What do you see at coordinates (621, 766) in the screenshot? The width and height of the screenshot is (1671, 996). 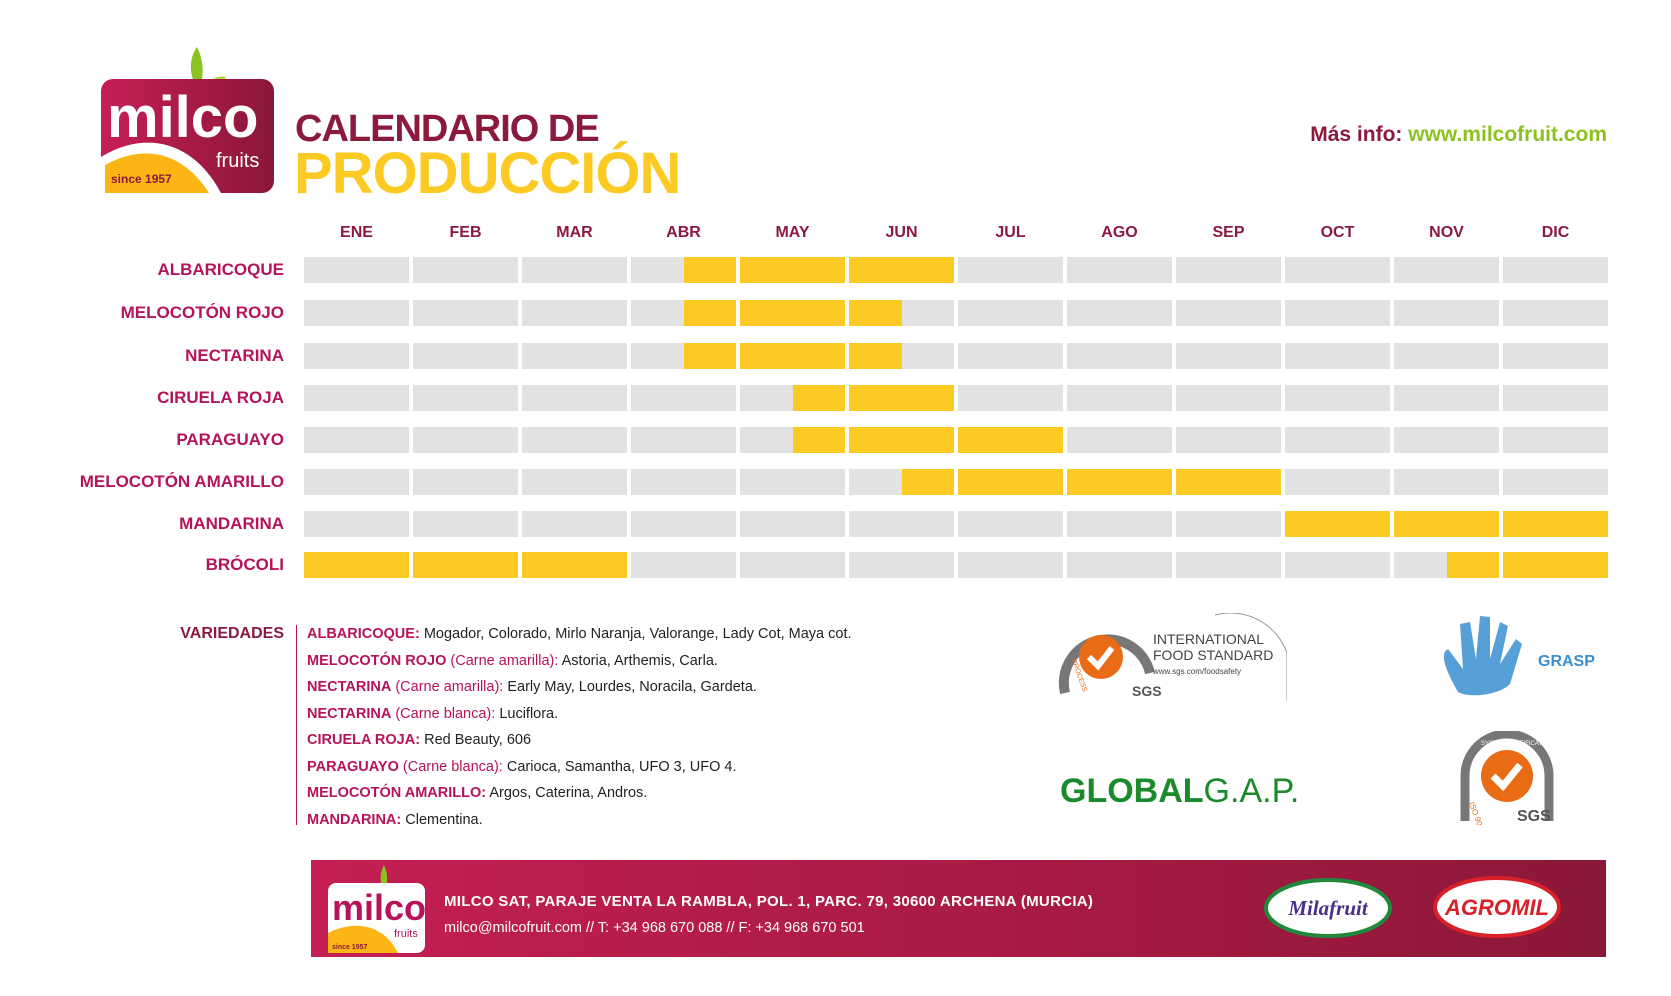 I see `variety-list: Carioca, Samantha, UFO 3, UFO 4.` at bounding box center [621, 766].